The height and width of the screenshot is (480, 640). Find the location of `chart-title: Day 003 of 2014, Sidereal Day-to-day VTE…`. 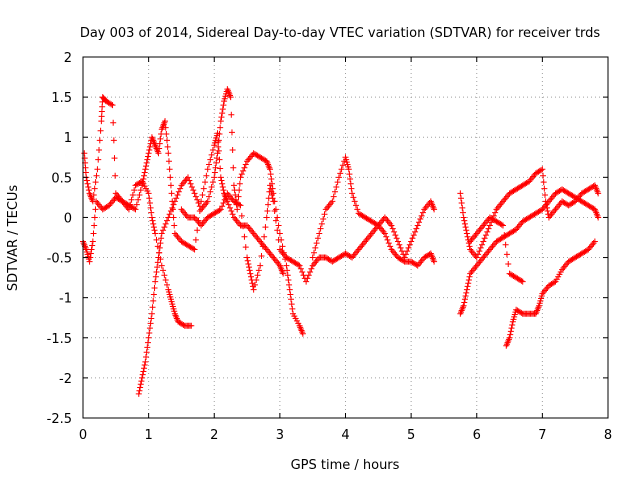

chart-title: Day 003 of 2014, Sidereal Day-to-day VTE… is located at coordinates (340, 33).